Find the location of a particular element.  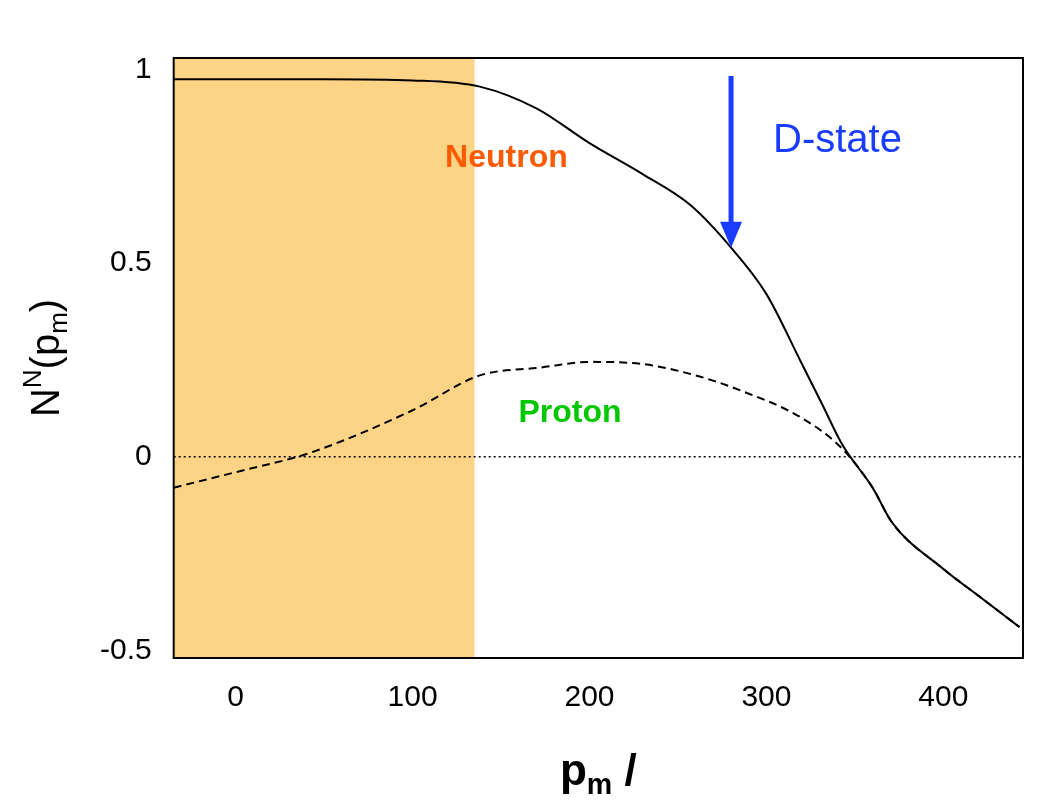

x-tick-label: 300 is located at coordinates (766, 696).